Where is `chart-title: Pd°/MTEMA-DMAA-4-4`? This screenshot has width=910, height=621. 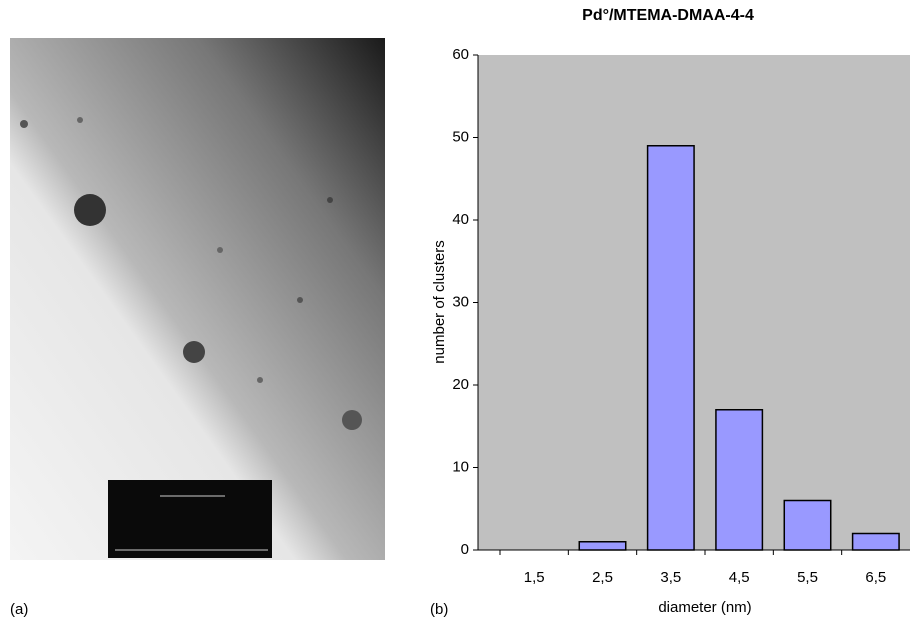 chart-title: Pd°/MTEMA-DMAA-4-4 is located at coordinates (668, 15).